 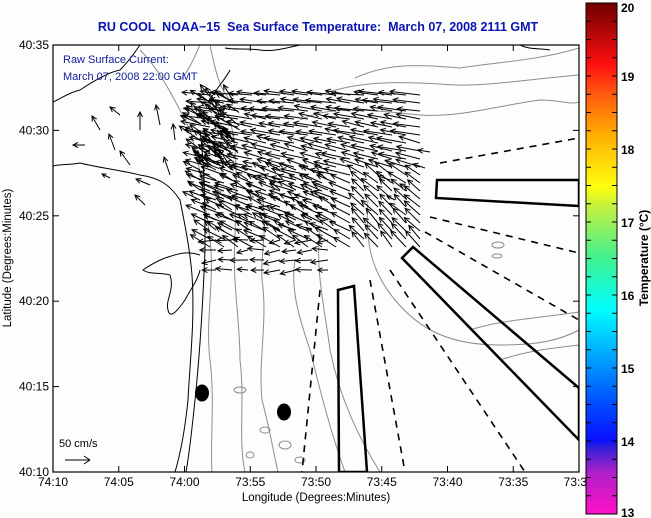 I want to click on transect-line, so click(x=509, y=150).